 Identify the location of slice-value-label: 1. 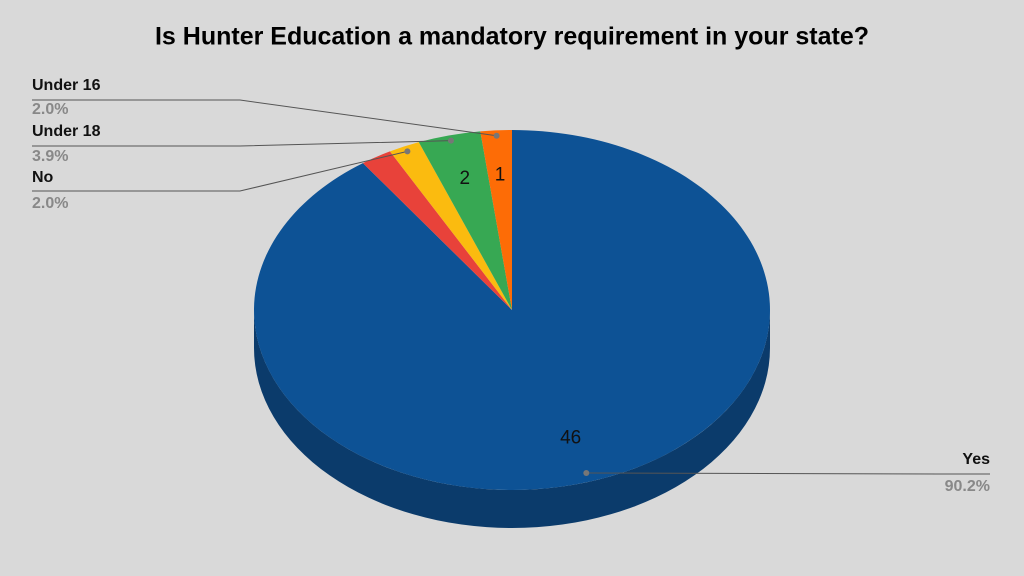
(500, 174).